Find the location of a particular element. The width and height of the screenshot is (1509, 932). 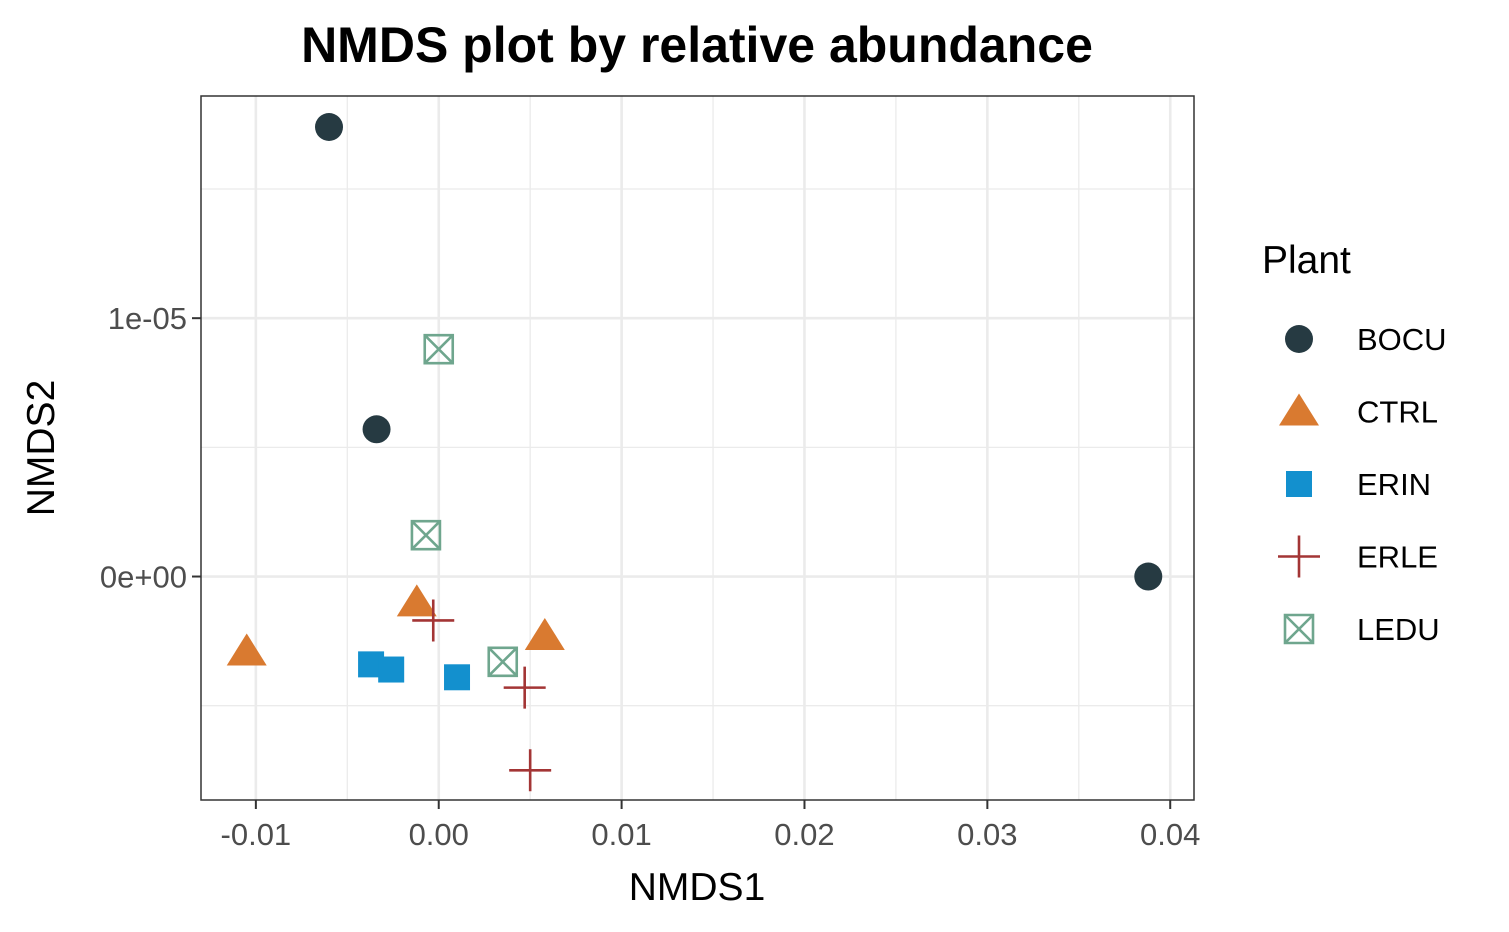

y-axis-title: NMDS2 is located at coordinates (41, 448).